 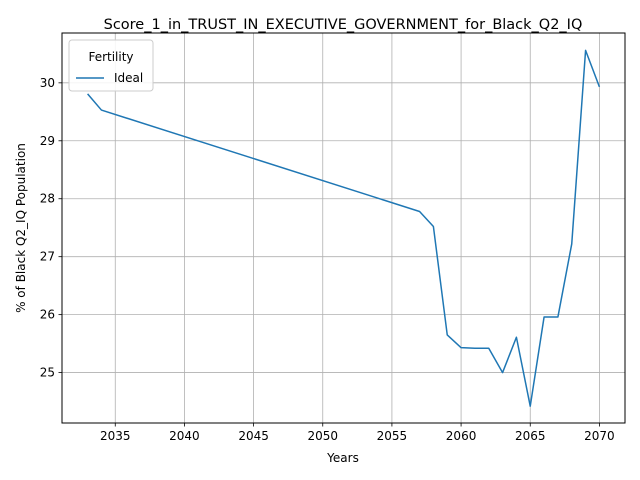 What do you see at coordinates (392, 436) in the screenshot?
I see `x-tick-label: 2055` at bounding box center [392, 436].